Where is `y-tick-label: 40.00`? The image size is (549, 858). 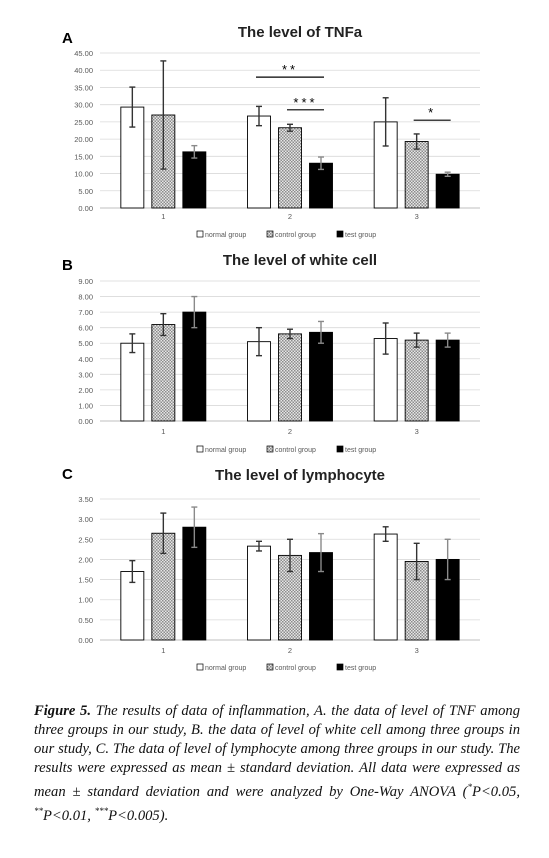
y-tick-label: 40.00 is located at coordinates (83, 70).